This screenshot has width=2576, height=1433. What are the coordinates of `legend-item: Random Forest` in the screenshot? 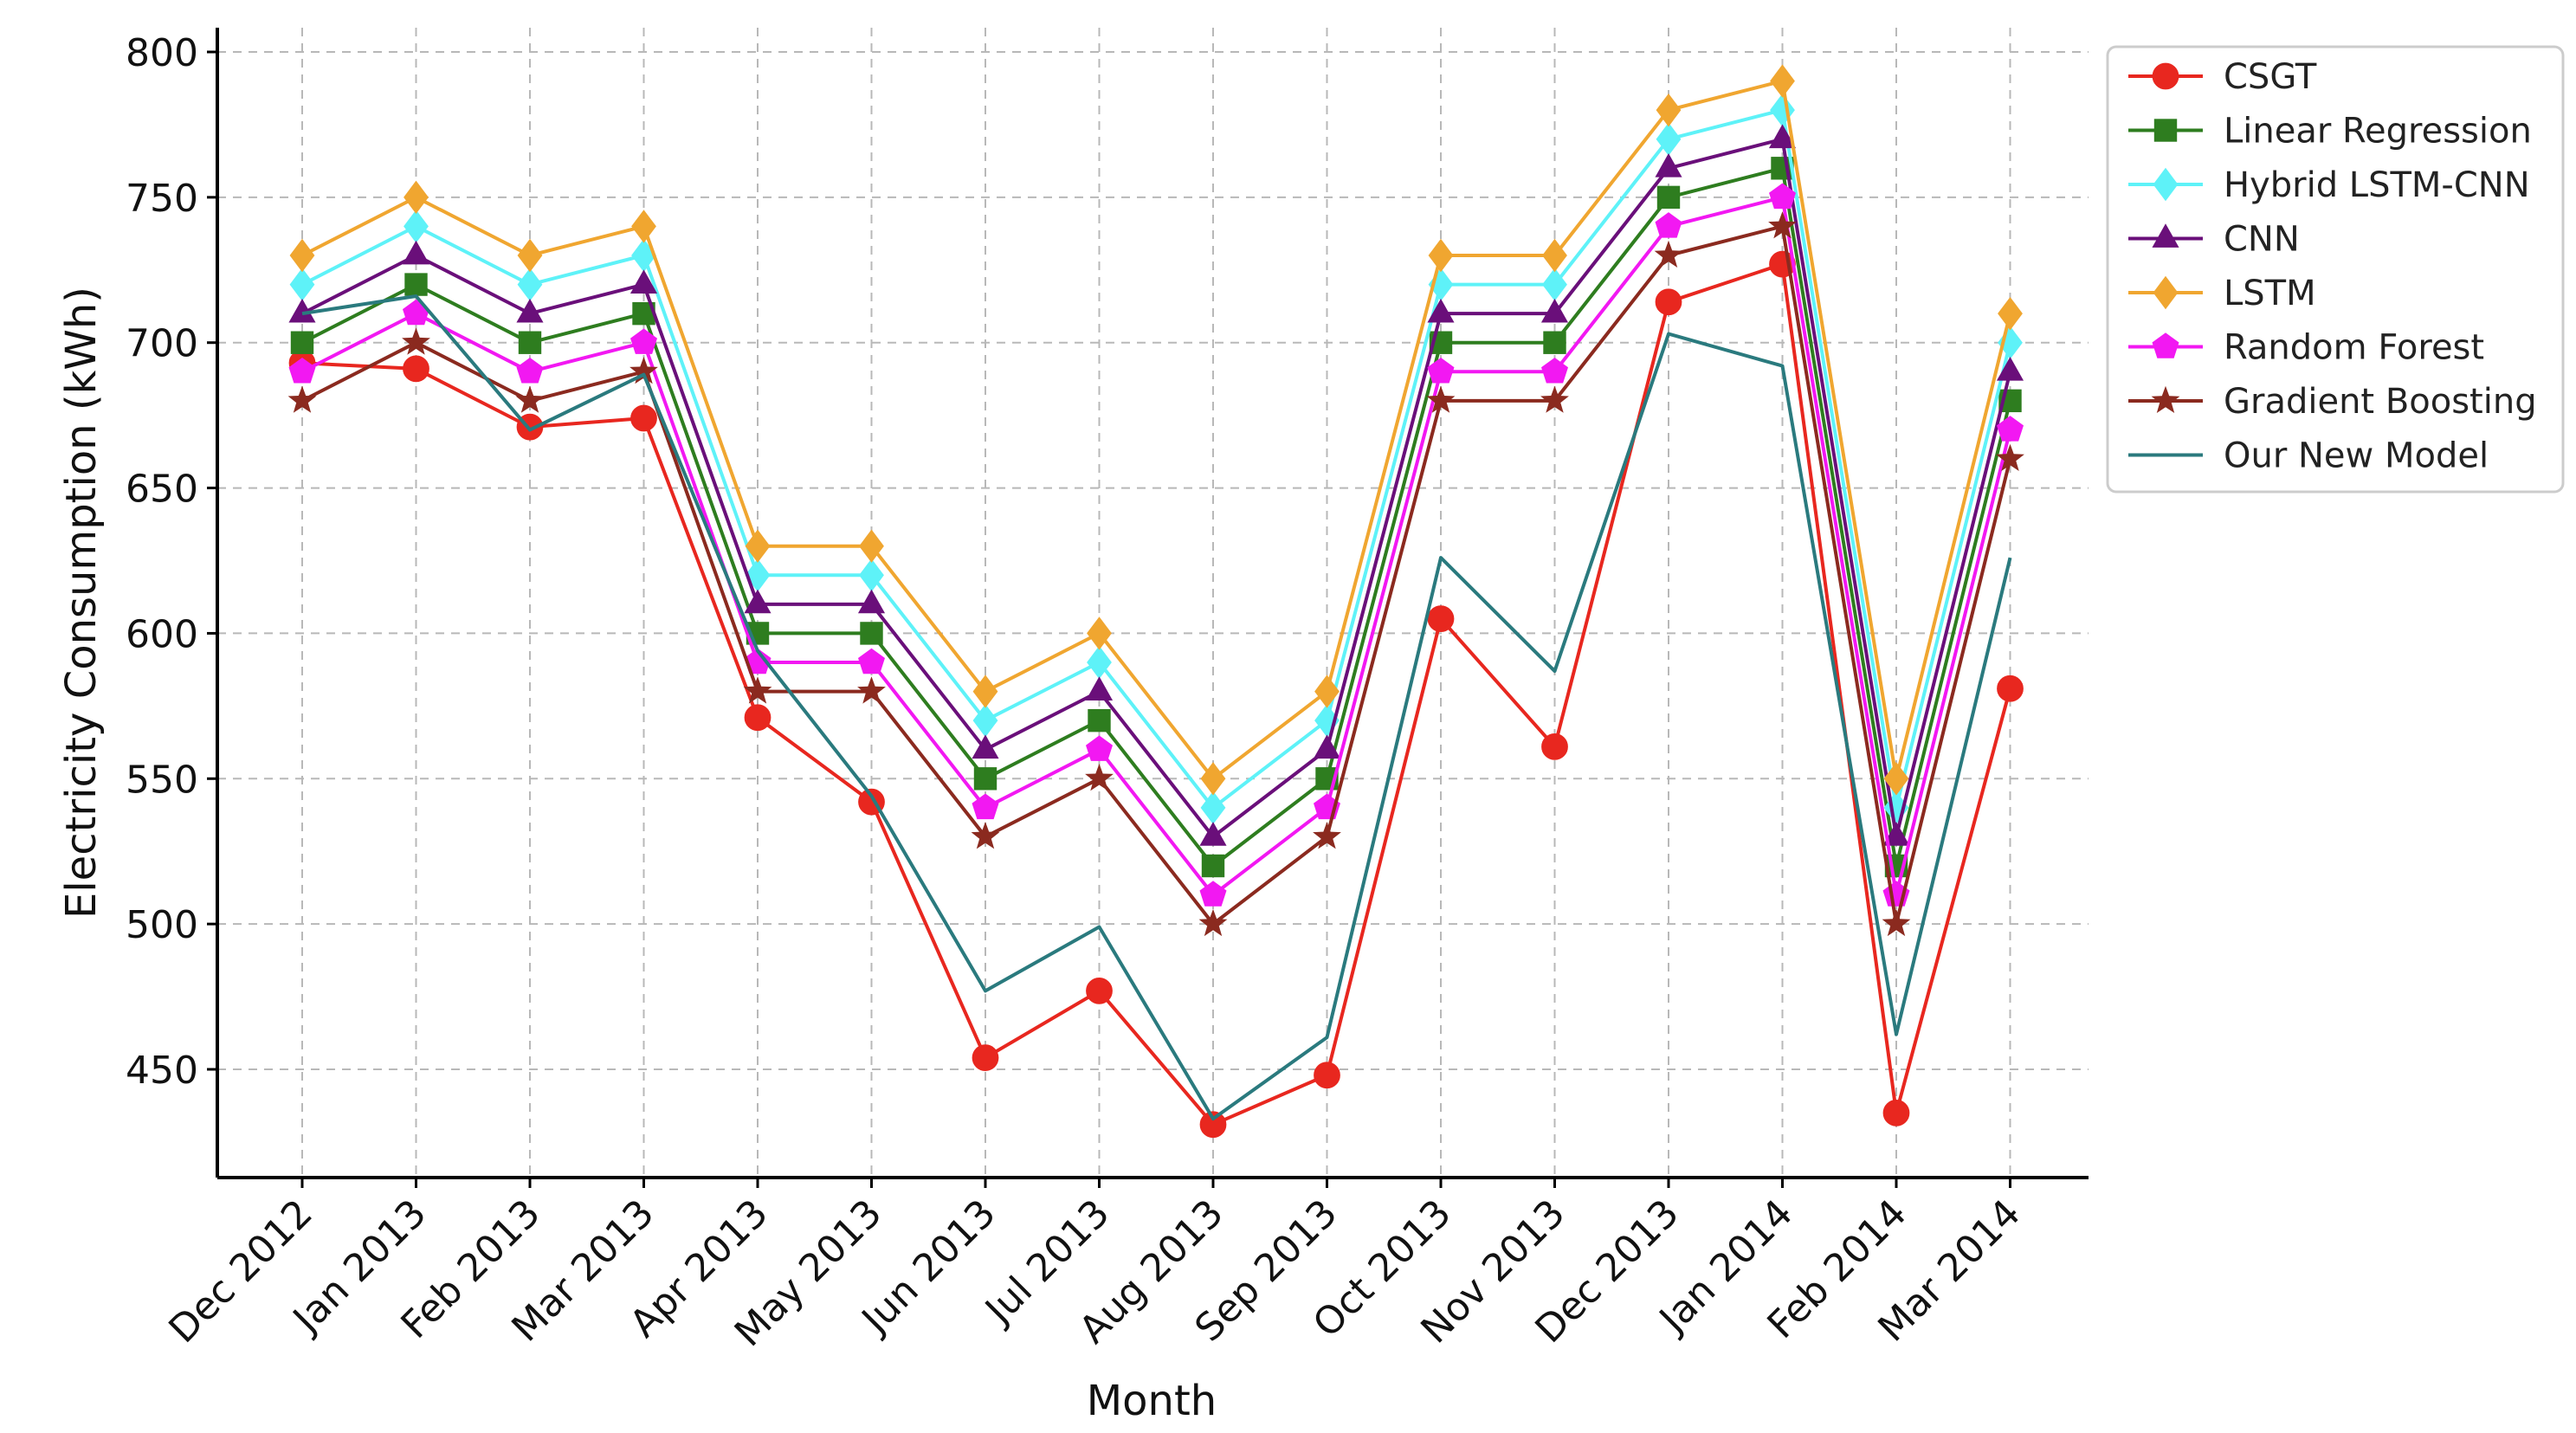 It's located at (2306, 348).